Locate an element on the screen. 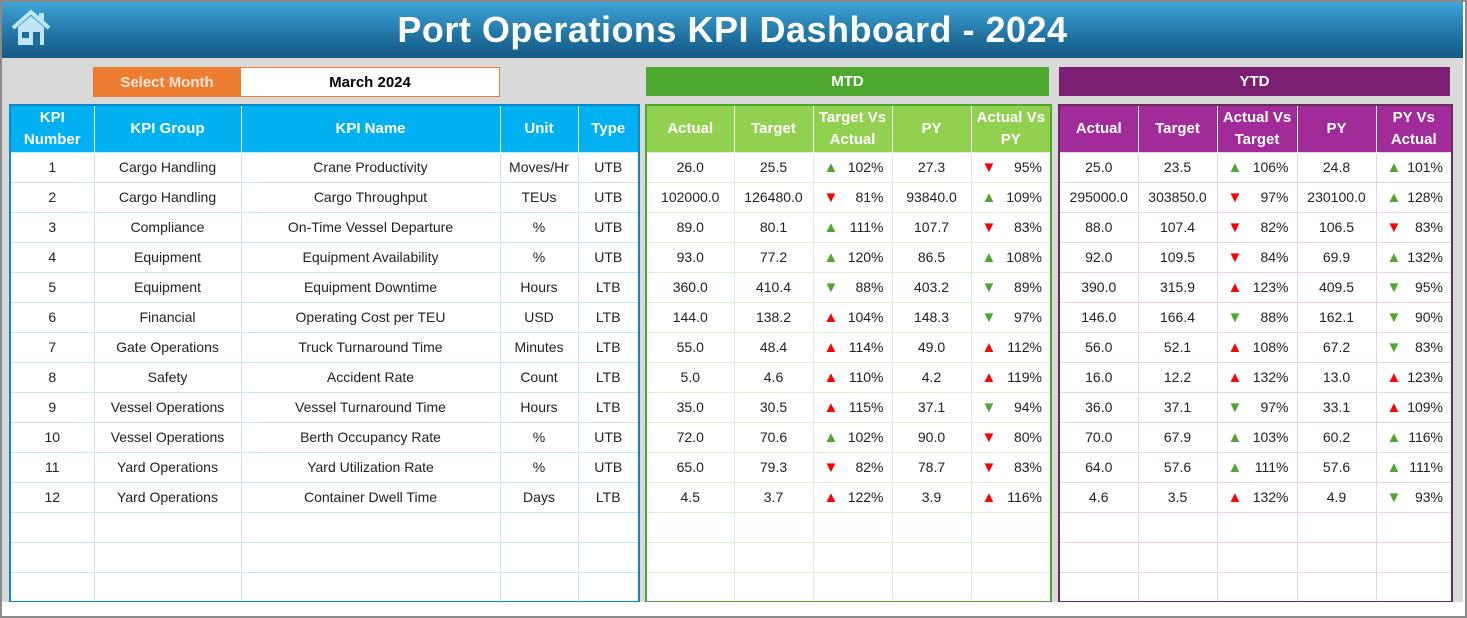  percent-value: 101% is located at coordinates (1425, 167).